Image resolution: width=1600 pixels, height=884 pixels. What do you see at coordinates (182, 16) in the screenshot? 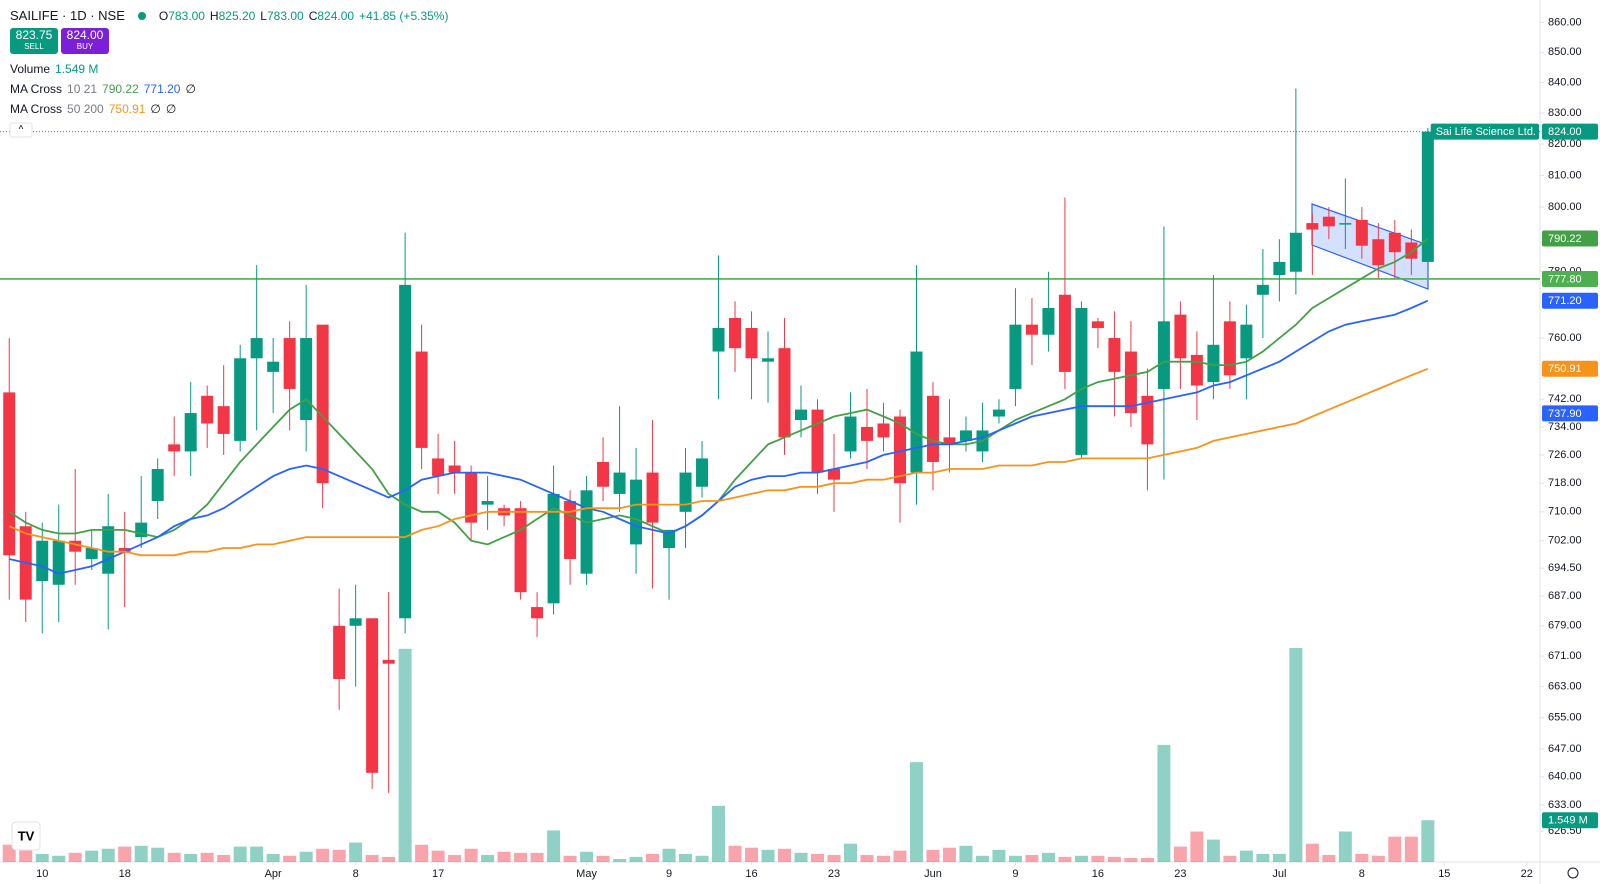
I see `ohlc: O783.00` at bounding box center [182, 16].